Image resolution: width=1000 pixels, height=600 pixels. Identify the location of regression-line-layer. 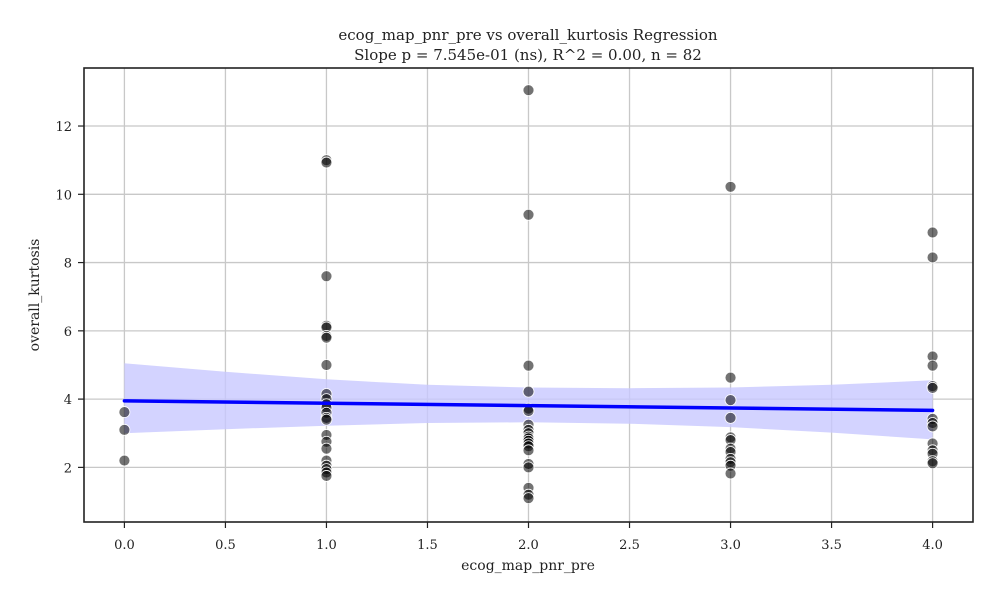
(528, 406).